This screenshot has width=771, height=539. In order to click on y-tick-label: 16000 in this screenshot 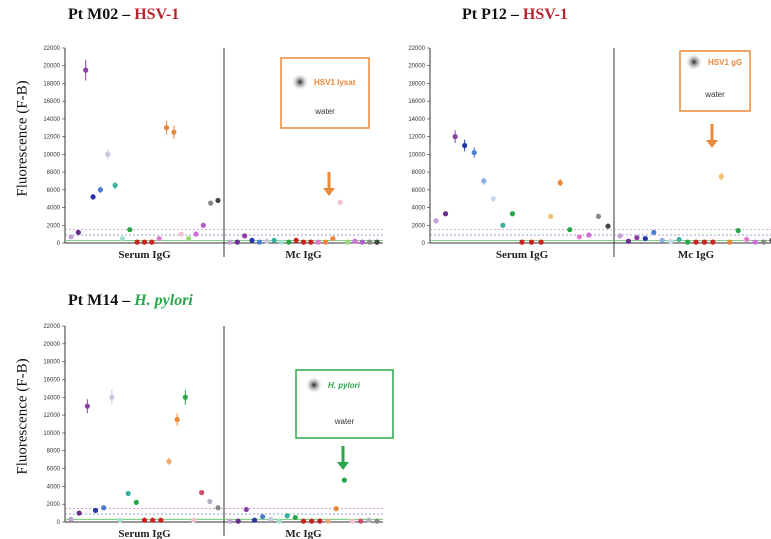, I will do `click(416, 102)`.